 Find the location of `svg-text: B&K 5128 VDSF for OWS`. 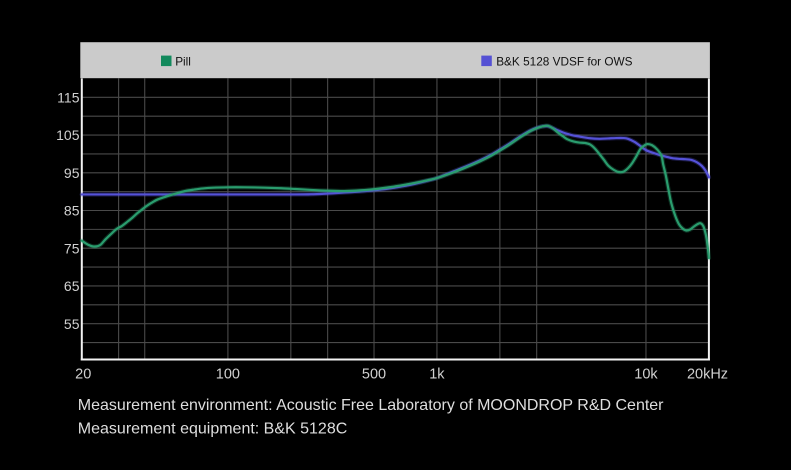

svg-text: B&K 5128 VDSF for OWS is located at coordinates (564, 62).